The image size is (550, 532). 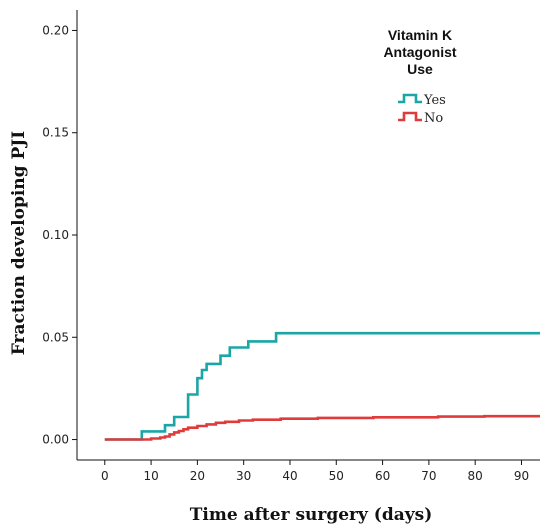 What do you see at coordinates (521, 476) in the screenshot?
I see `x-tick-label: 90` at bounding box center [521, 476].